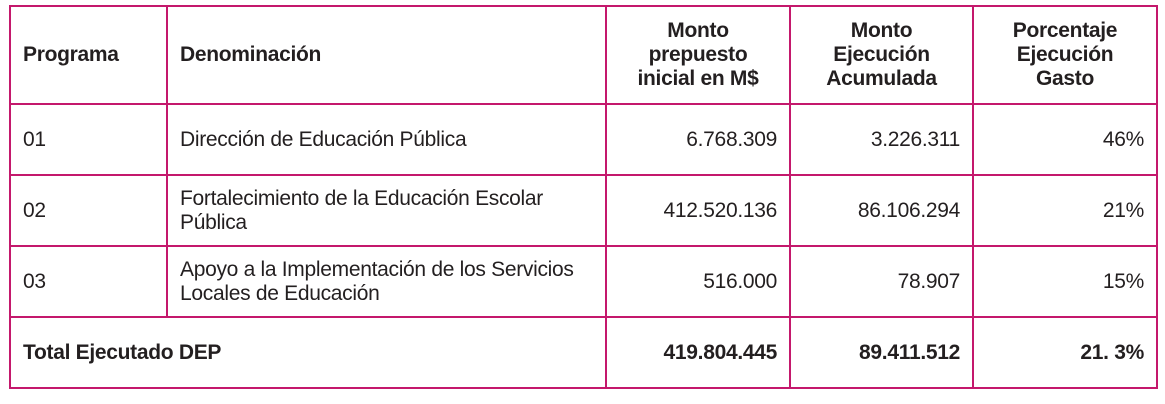  What do you see at coordinates (1065, 210) in the screenshot?
I see `cell-porcentaje: 21%` at bounding box center [1065, 210].